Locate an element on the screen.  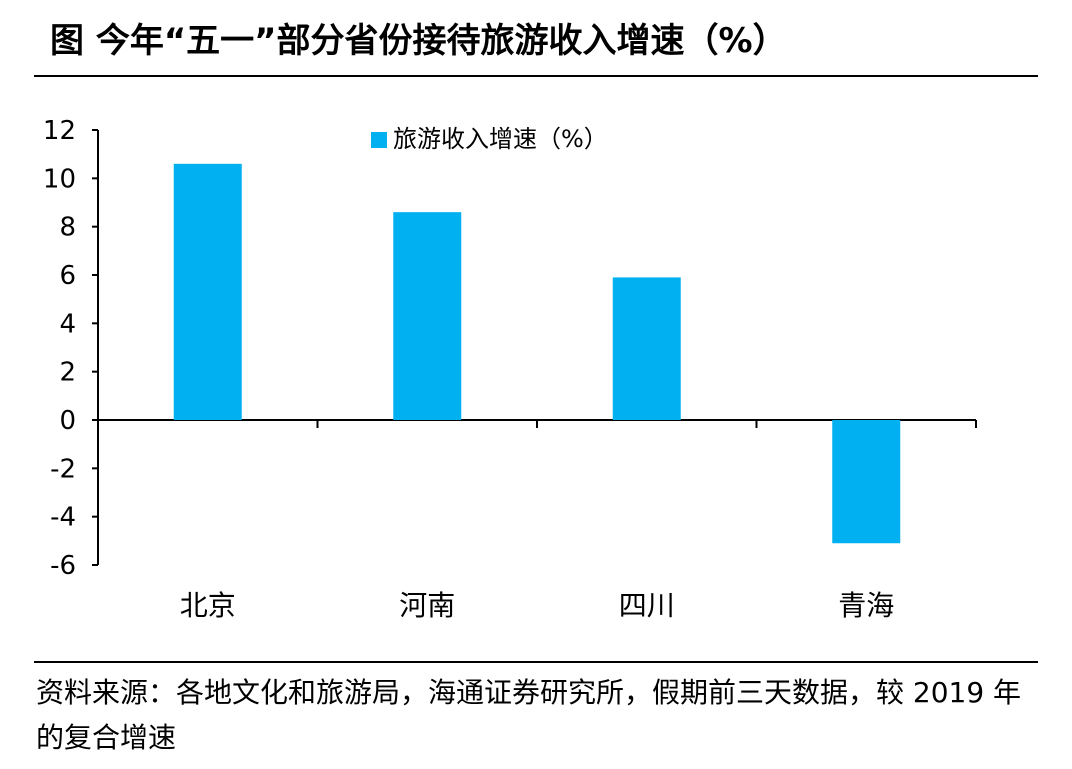
legend: 旅游收入增速（%） is located at coordinates (489, 139).